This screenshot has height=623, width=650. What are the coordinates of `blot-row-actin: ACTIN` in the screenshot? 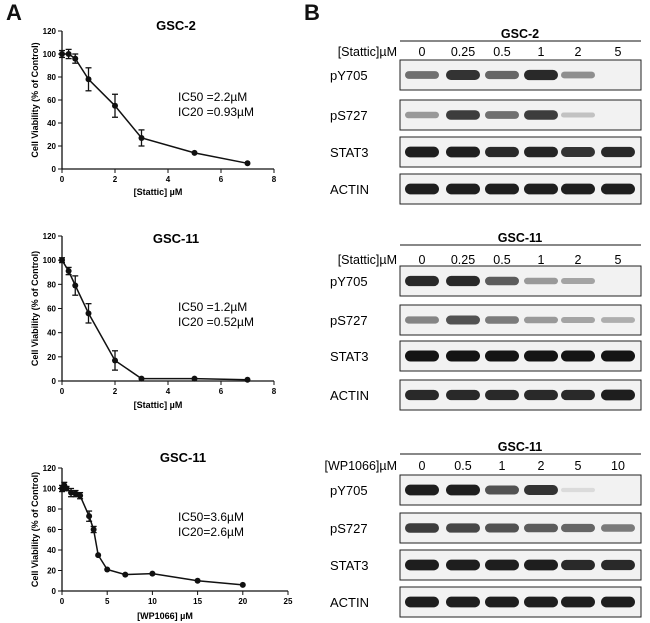 It's located at (486, 602).